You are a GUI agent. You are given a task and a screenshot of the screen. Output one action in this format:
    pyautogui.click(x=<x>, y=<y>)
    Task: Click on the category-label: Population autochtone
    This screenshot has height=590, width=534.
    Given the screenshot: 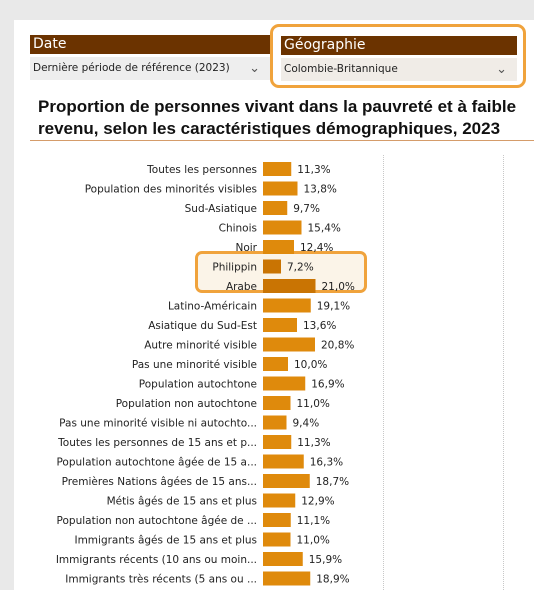 What is the action you would take?
    pyautogui.click(x=198, y=385)
    